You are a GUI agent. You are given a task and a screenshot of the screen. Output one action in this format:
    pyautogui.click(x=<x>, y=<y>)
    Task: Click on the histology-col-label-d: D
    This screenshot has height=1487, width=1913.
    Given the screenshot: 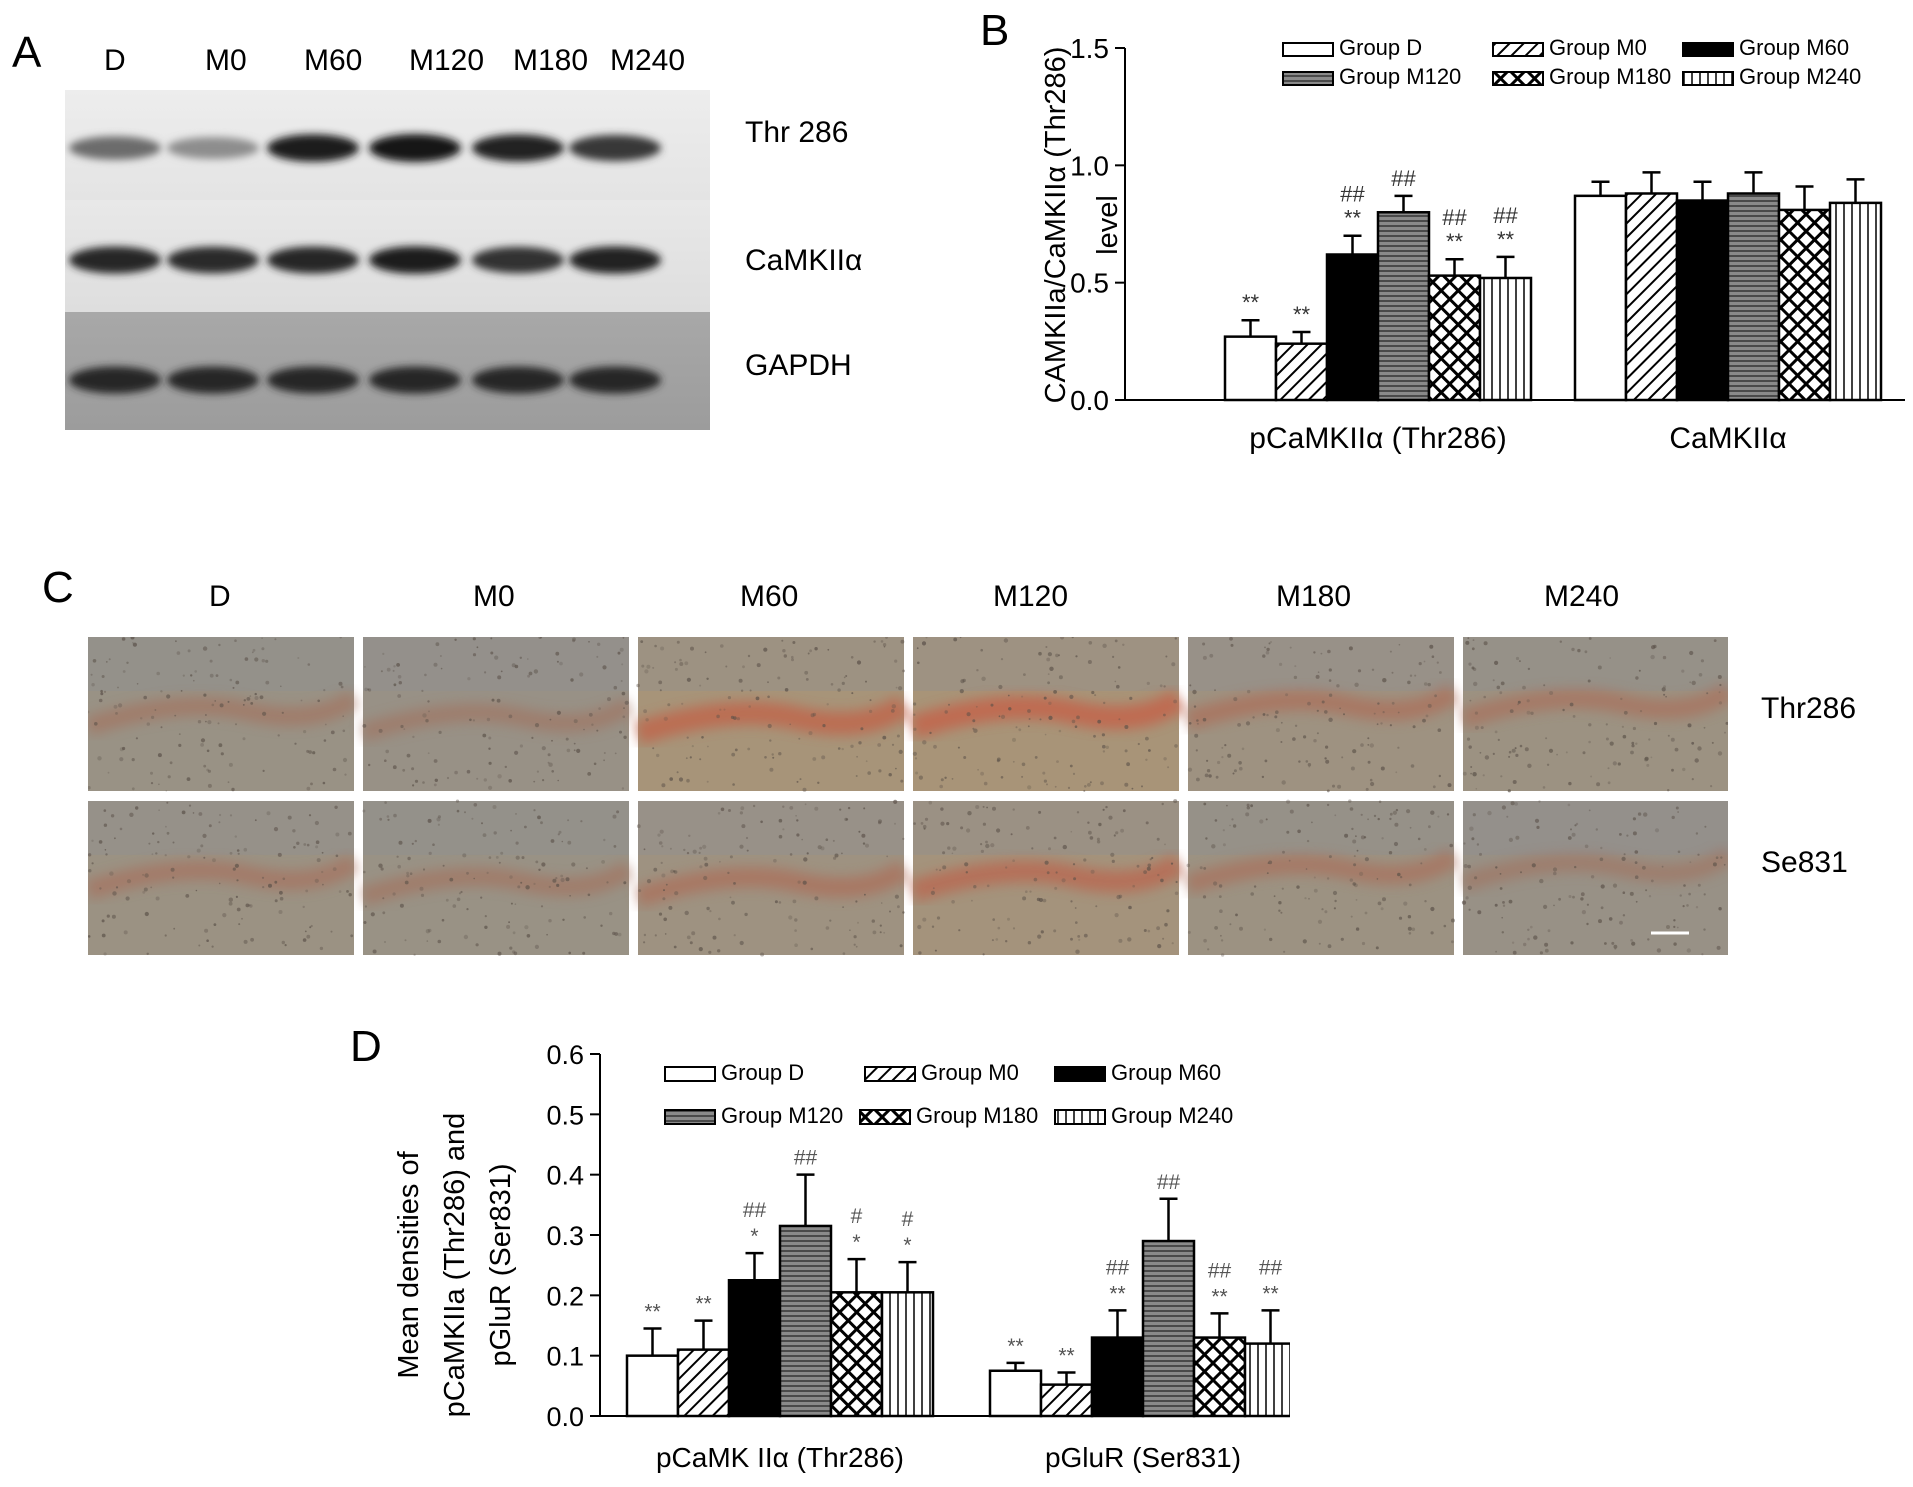 What is the action you would take?
    pyautogui.click(x=220, y=596)
    